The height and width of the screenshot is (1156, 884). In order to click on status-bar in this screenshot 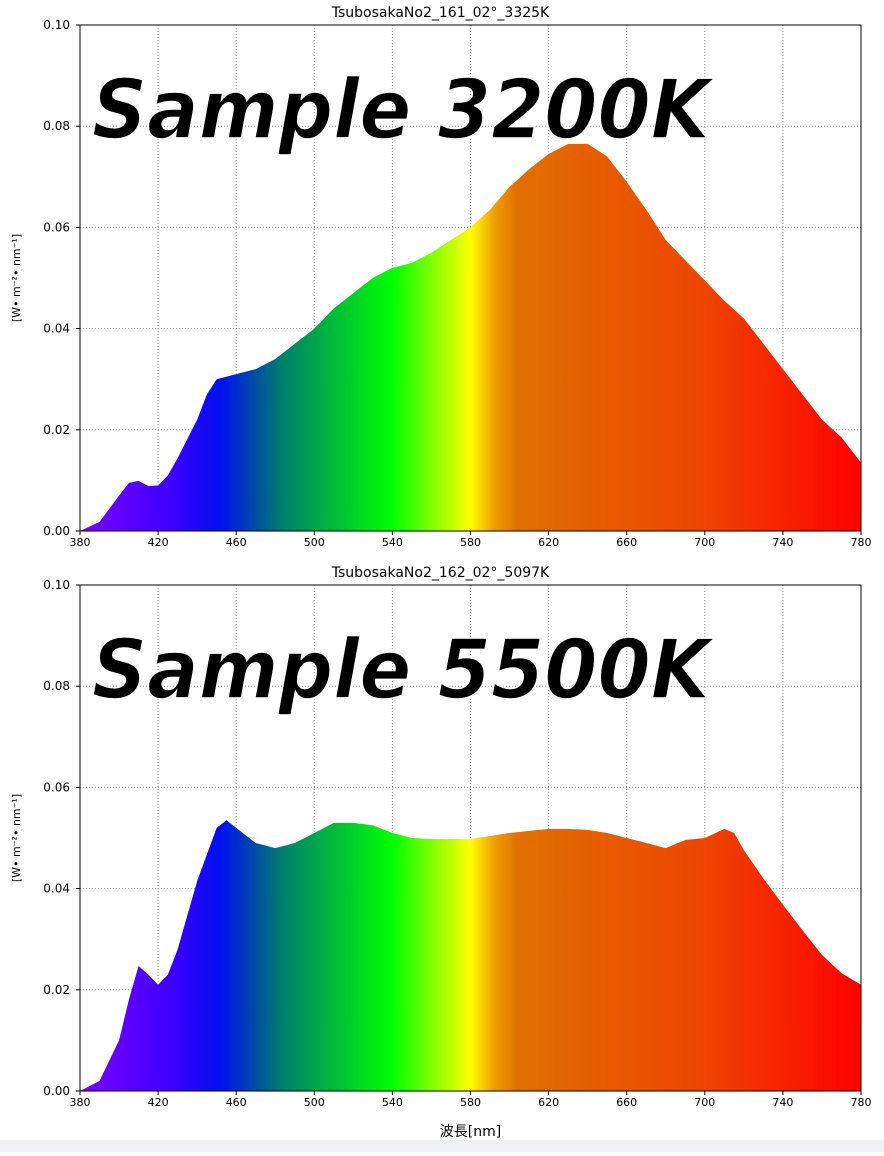, I will do `click(442, 1146)`.